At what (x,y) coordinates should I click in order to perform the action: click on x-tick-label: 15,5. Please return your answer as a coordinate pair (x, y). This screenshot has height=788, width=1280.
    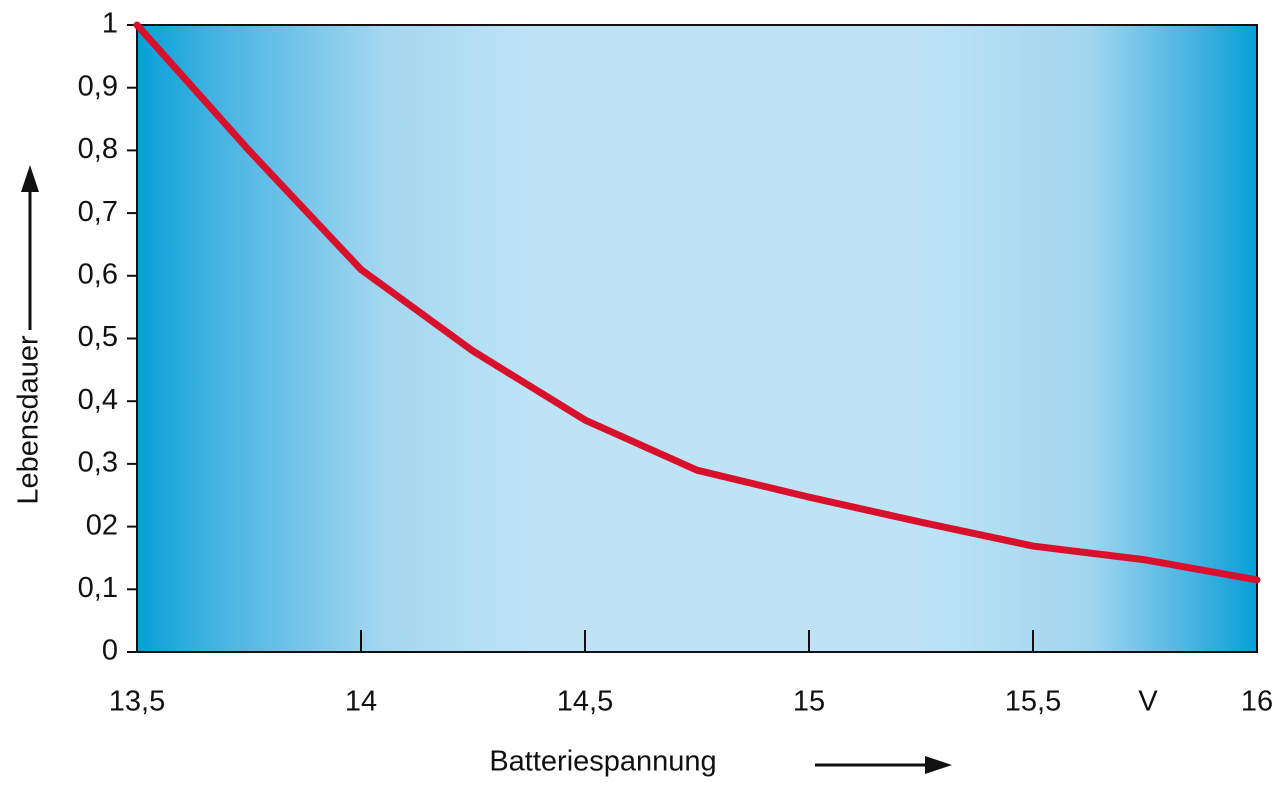
    Looking at the image, I should click on (1033, 702).